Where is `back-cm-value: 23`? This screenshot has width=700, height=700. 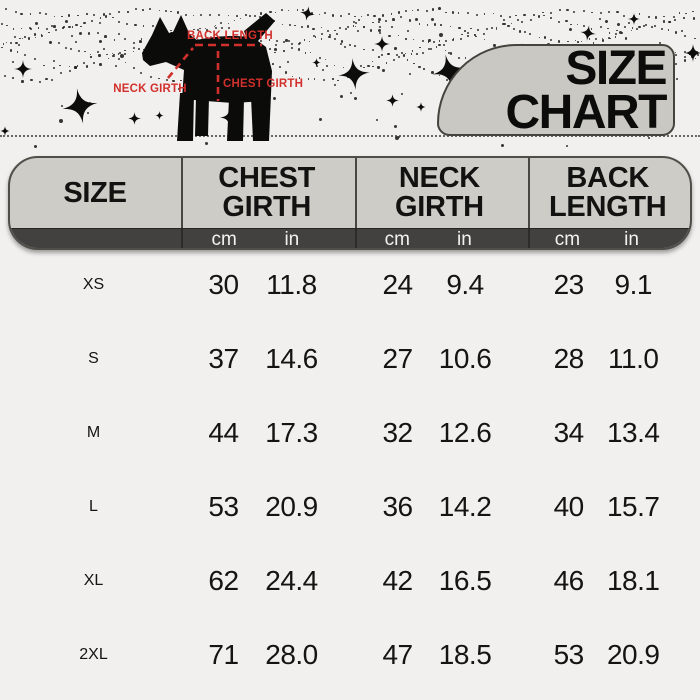
back-cm-value: 23 is located at coordinates (569, 284).